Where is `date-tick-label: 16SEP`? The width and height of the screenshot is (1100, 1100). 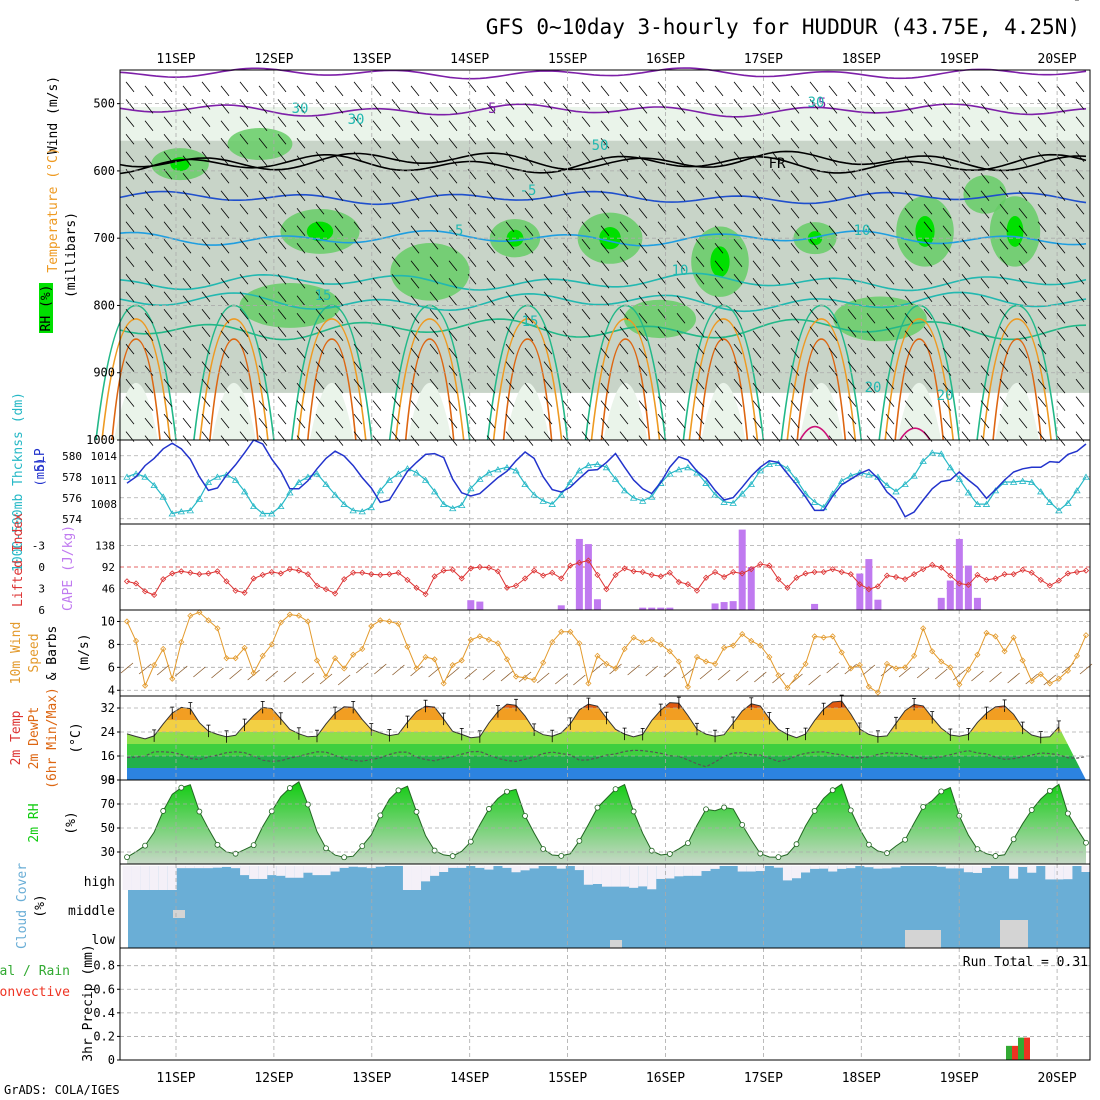 date-tick-label: 16SEP is located at coordinates (665, 59).